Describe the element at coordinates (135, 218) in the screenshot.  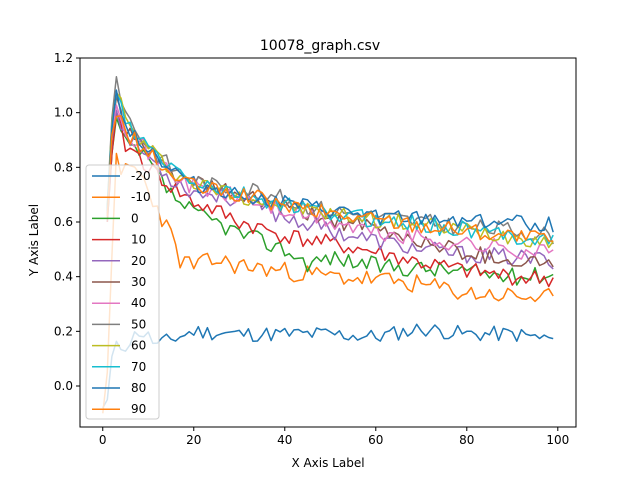
I see `legend-label: 0` at that location.